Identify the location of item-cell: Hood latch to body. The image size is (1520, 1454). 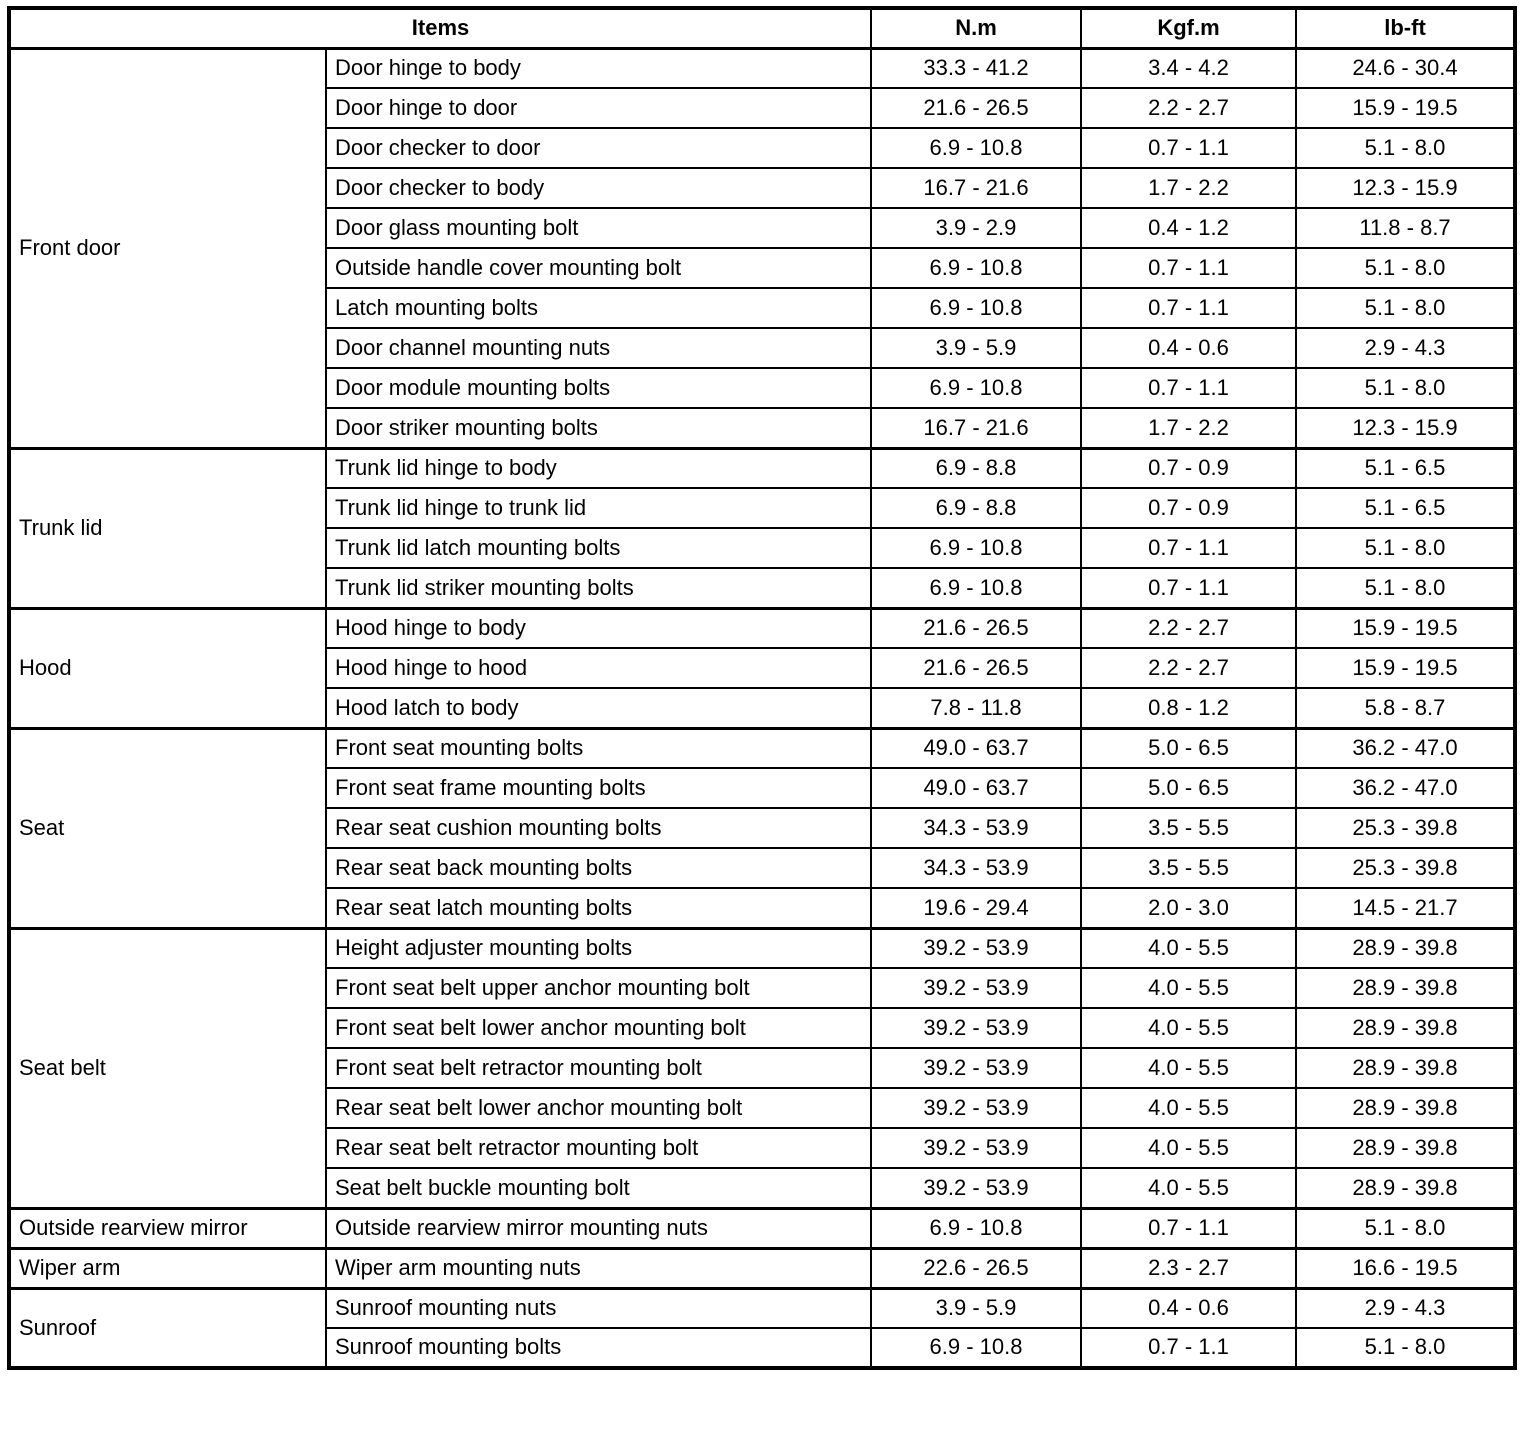
(598, 708).